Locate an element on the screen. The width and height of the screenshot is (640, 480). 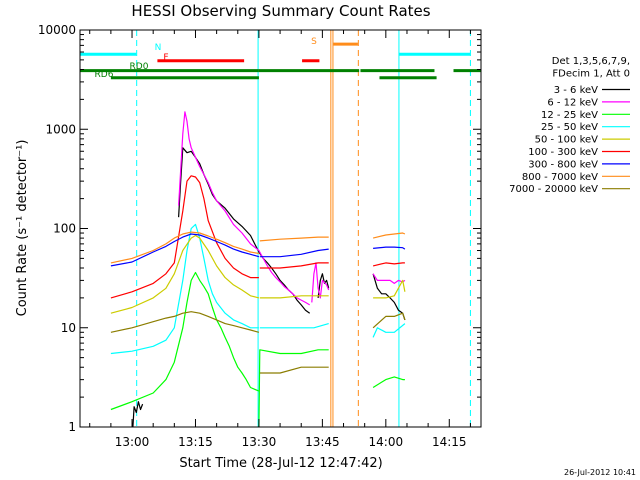
flag-label-rd0: RD0 is located at coordinates (139, 67).